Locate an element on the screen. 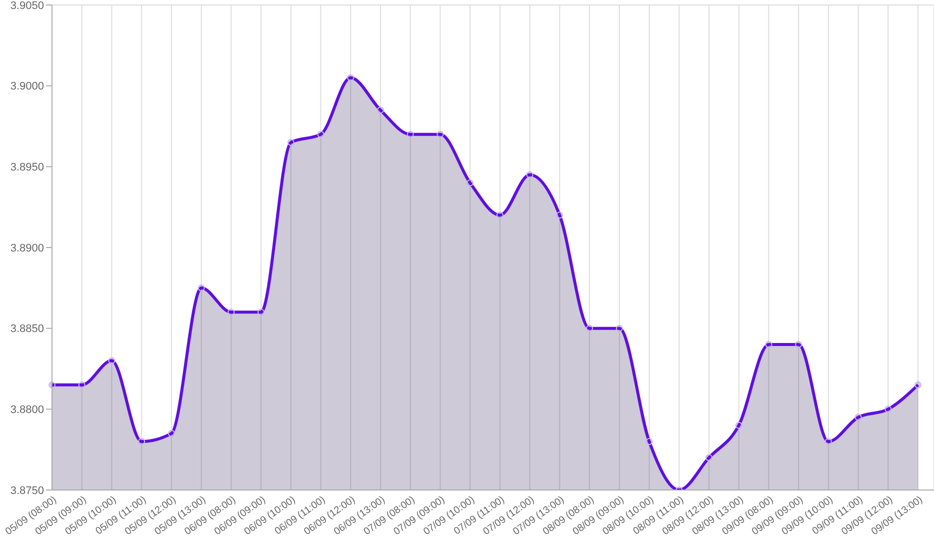 The width and height of the screenshot is (934, 536). y-tick-label: 3.8850 is located at coordinates (27, 329).